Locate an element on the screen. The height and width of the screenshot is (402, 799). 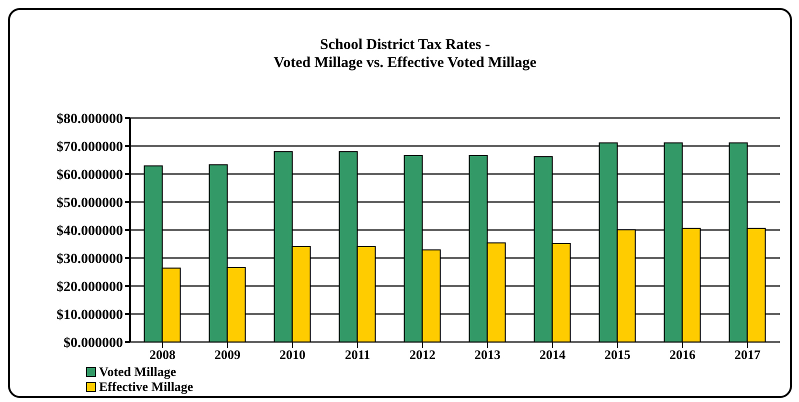
x-tick-label: 2008 is located at coordinates (163, 354).